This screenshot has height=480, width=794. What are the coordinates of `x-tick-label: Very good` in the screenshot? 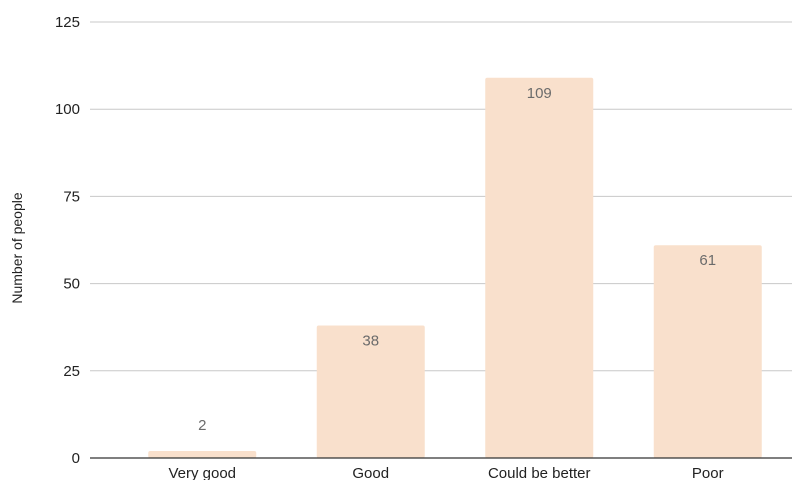 It's located at (202, 472).